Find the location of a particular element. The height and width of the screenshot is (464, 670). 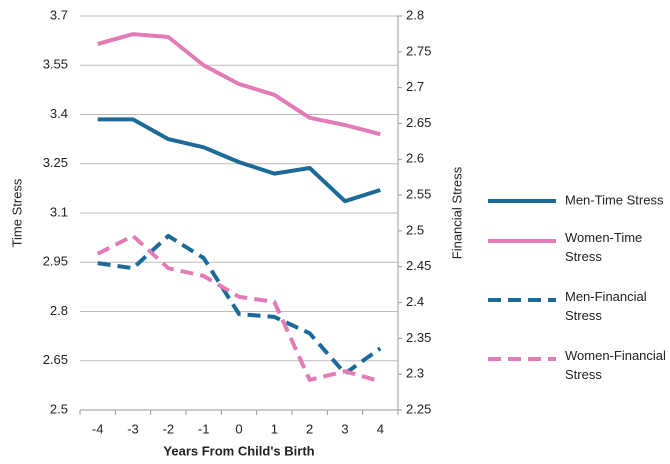

x-tick-label: -4 is located at coordinates (98, 428).